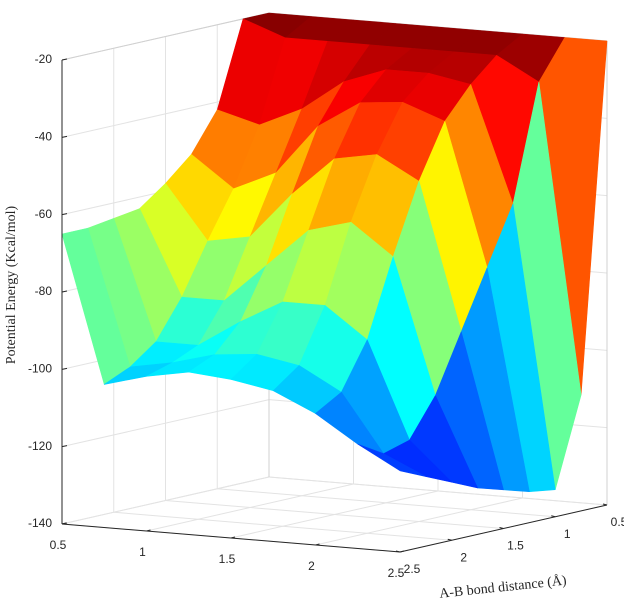 The width and height of the screenshot is (624, 598). What do you see at coordinates (515, 546) in the screenshot?
I see `y-tick-label: 1.5` at bounding box center [515, 546].